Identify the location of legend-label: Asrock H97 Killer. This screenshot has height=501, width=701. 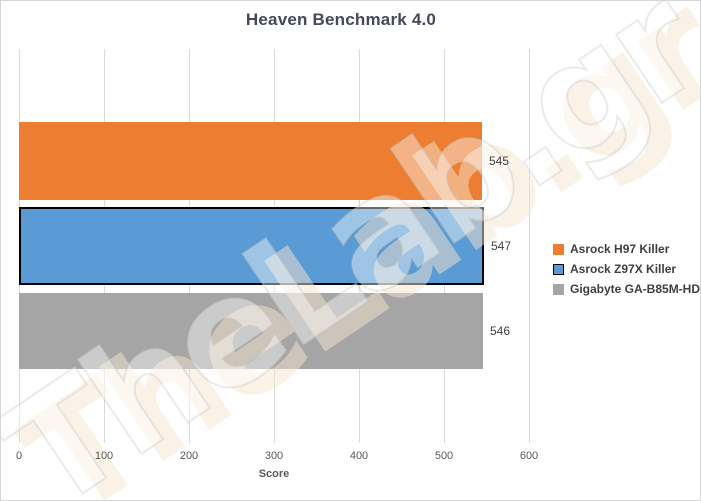
(620, 249).